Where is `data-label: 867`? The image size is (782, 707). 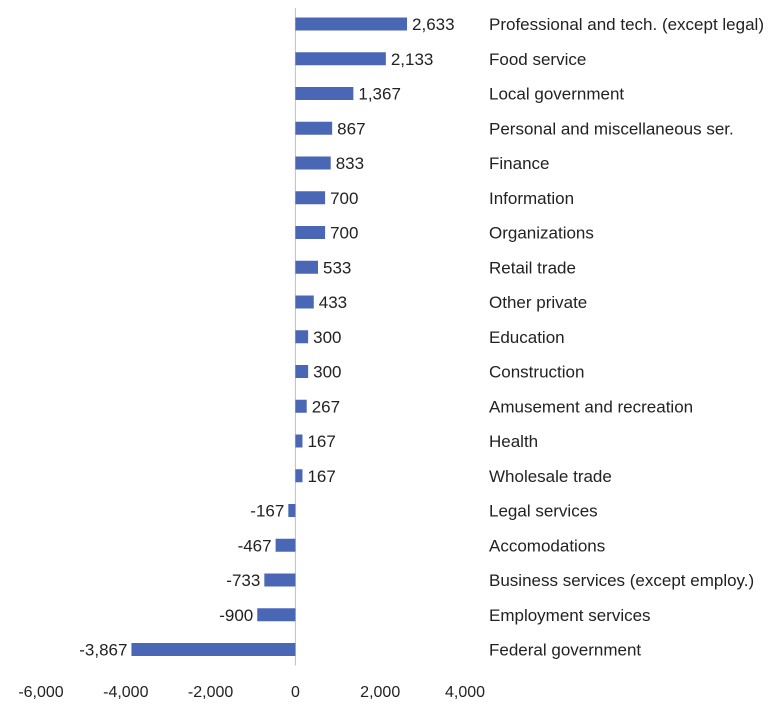 data-label: 867 is located at coordinates (351, 128).